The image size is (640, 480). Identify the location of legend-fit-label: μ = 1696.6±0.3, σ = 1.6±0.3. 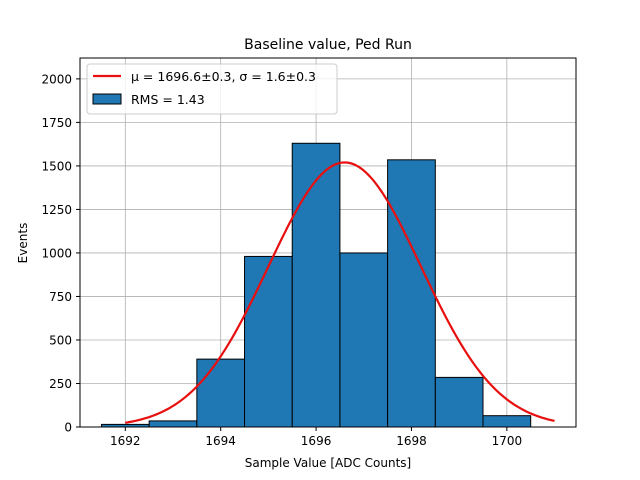
(223, 76).